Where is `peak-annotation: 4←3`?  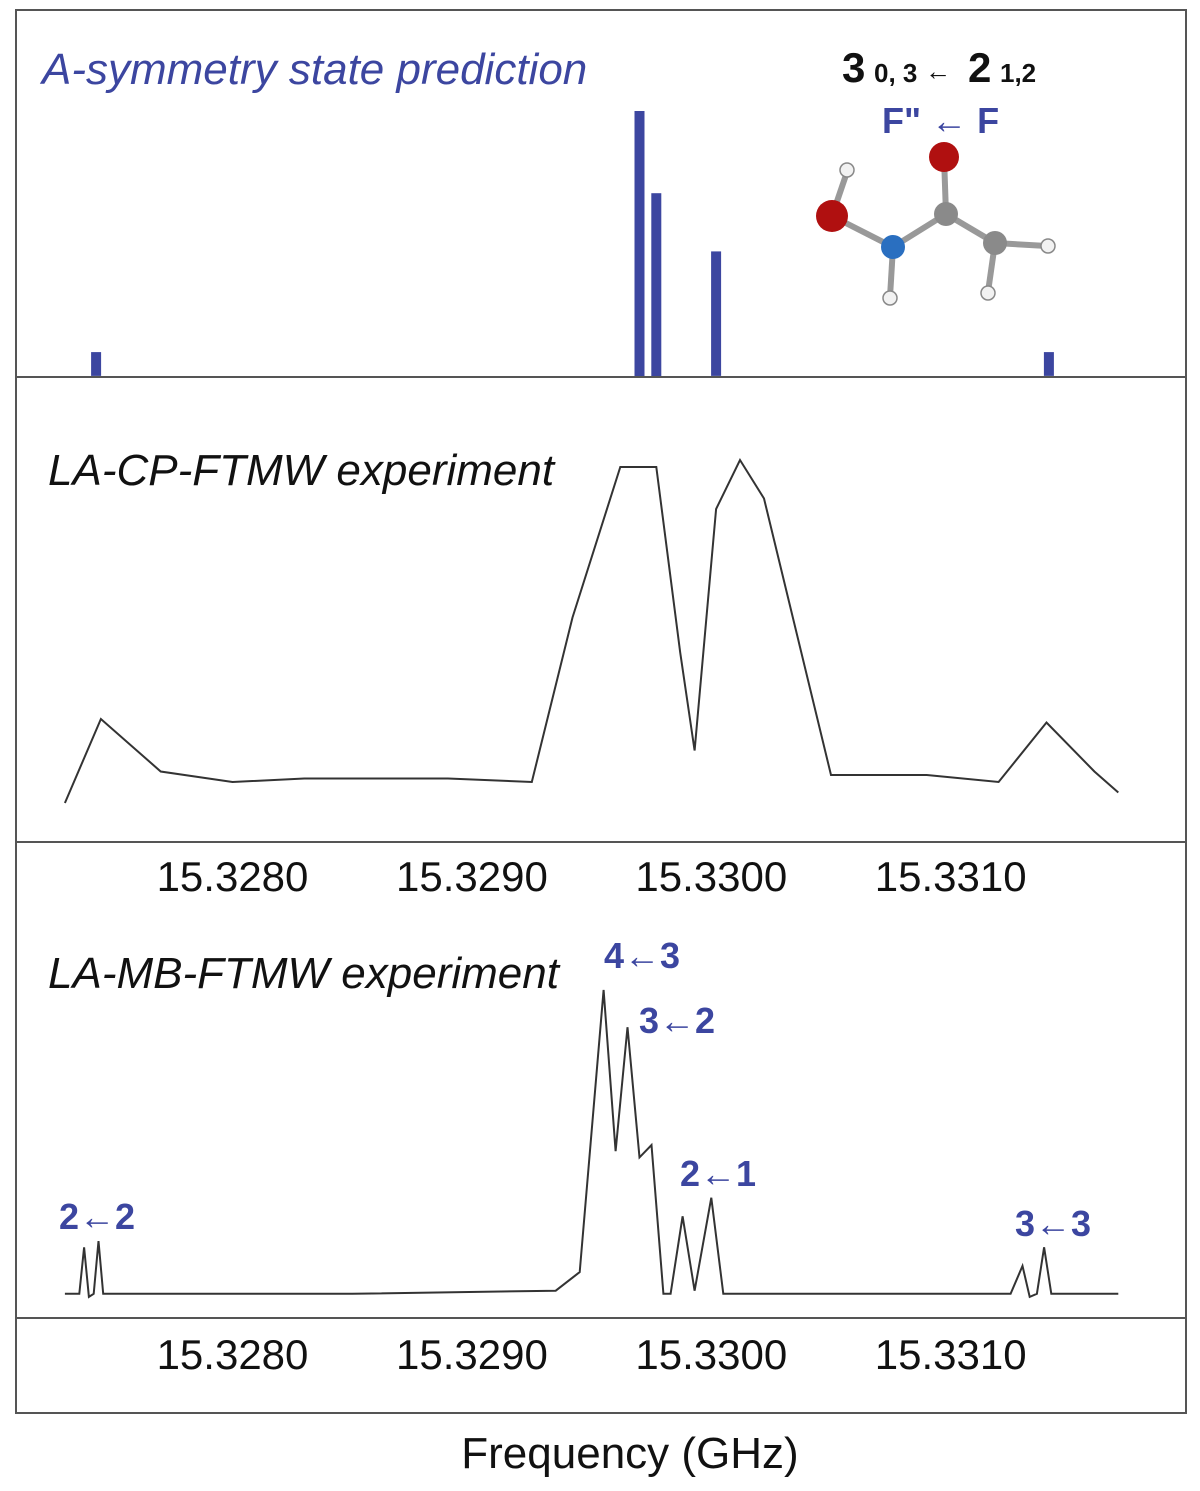 peak-annotation: 4←3 is located at coordinates (642, 955).